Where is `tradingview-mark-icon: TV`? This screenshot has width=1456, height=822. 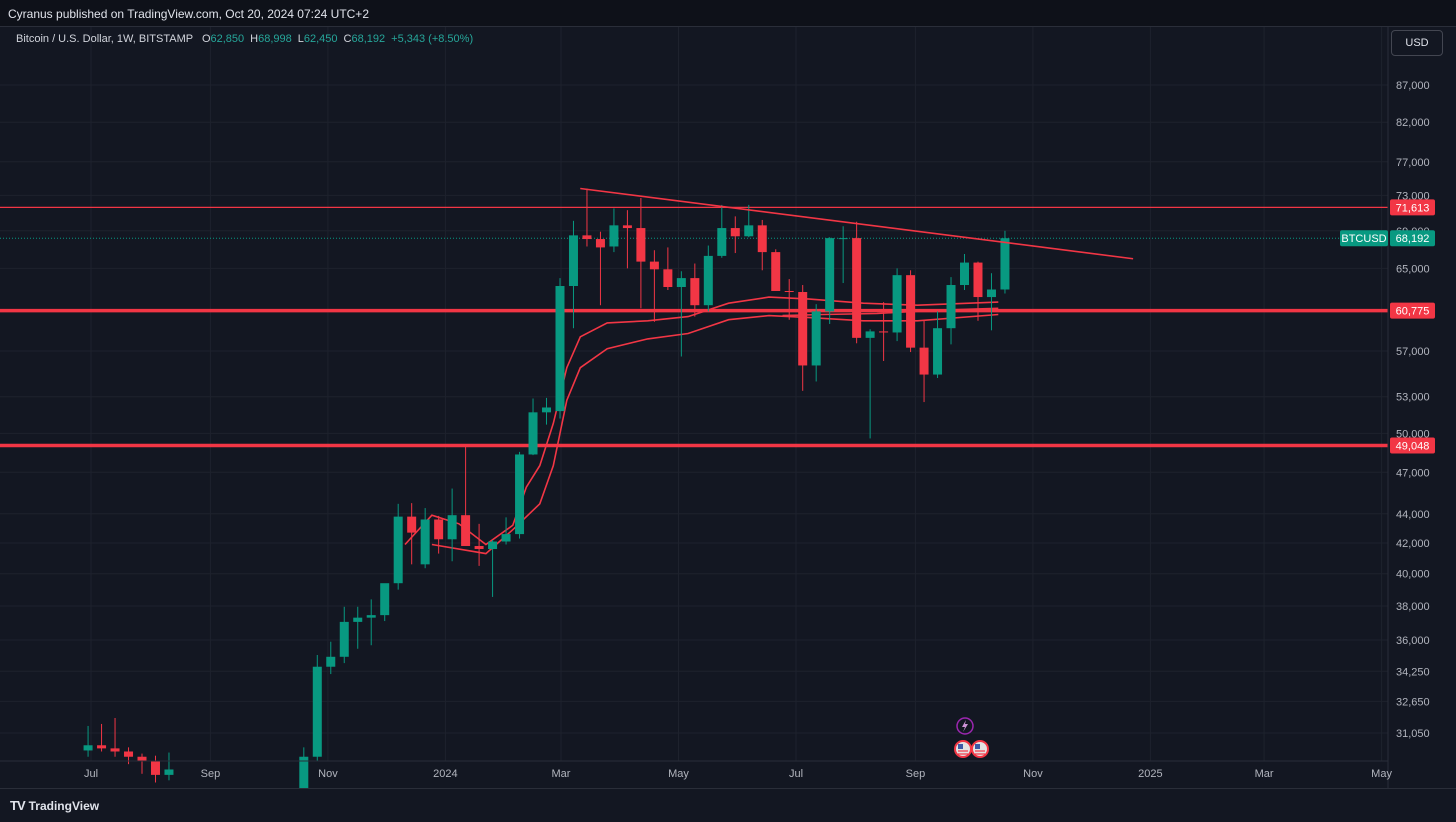 tradingview-mark-icon: TV is located at coordinates (18, 805).